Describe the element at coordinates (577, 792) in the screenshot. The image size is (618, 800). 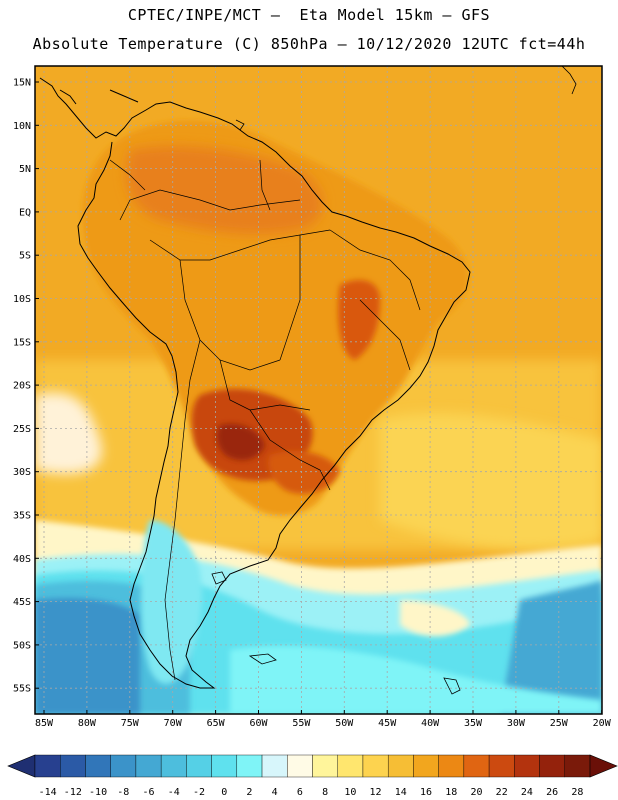
I see `colorbar-label: 28` at that location.